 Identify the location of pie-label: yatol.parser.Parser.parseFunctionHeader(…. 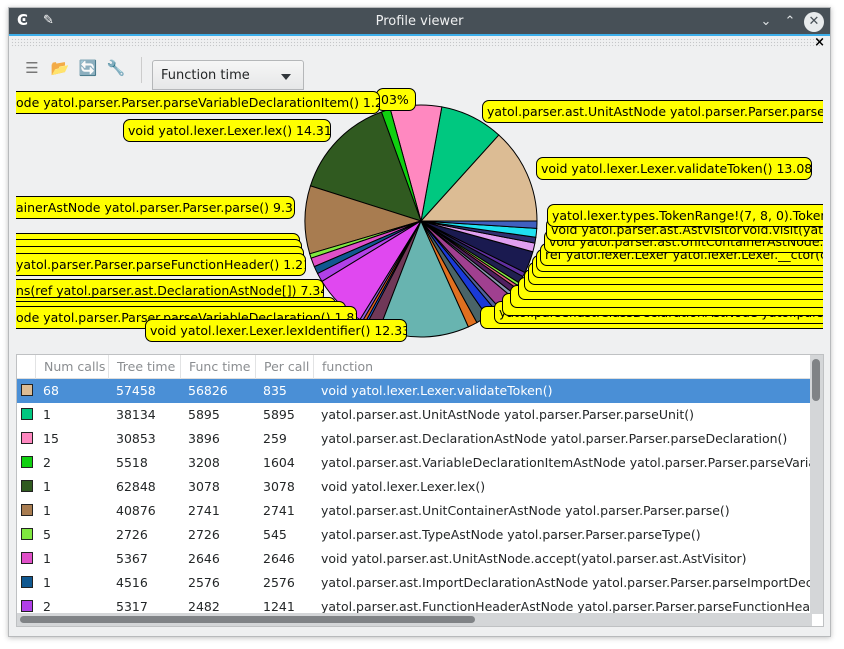
(161, 264).